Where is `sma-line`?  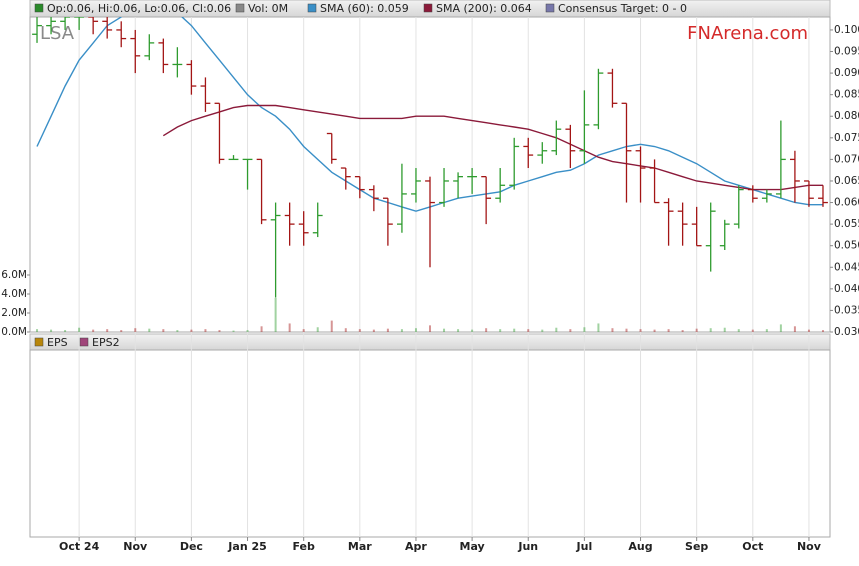 sma-line is located at coordinates (492, 147).